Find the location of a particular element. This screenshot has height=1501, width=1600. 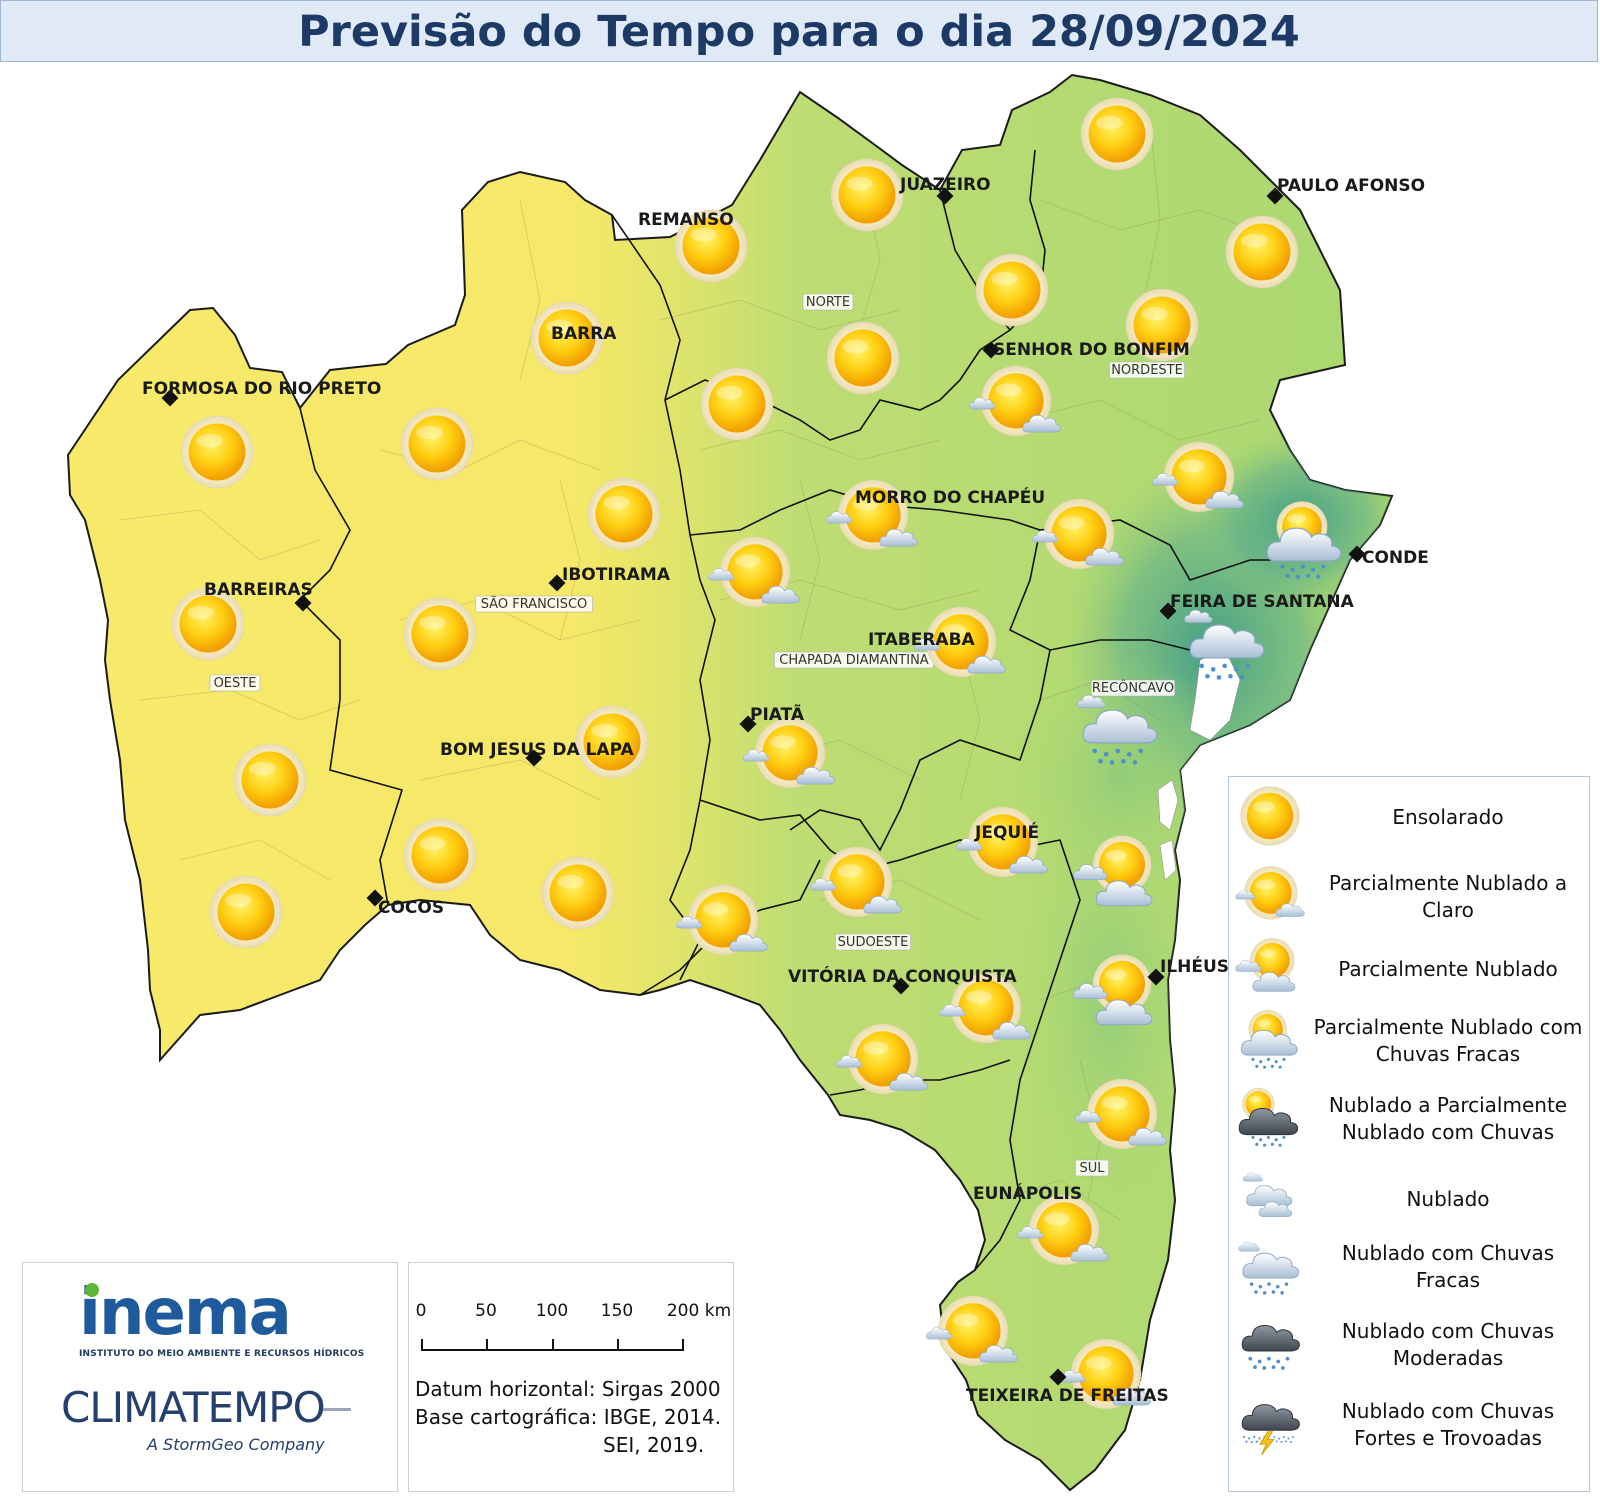

storm-cloud-lightning-icon is located at coordinates (1270, 1424).